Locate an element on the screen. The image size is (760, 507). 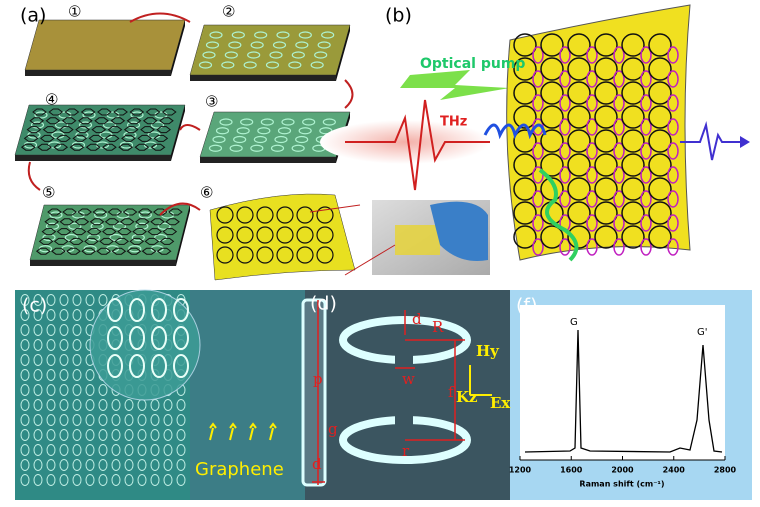
panel-label: (a) is located at coordinates (33, 16).